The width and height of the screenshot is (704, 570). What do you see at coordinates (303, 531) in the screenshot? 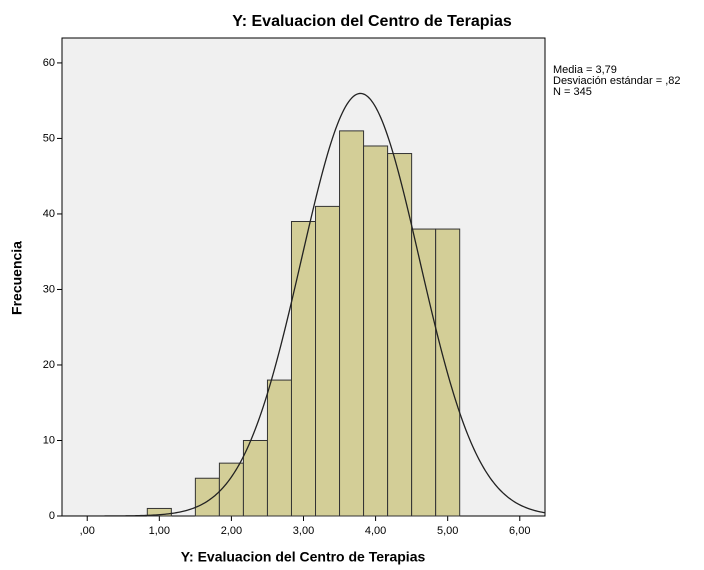
I see `x-tick-label: 3,00` at bounding box center [303, 531].